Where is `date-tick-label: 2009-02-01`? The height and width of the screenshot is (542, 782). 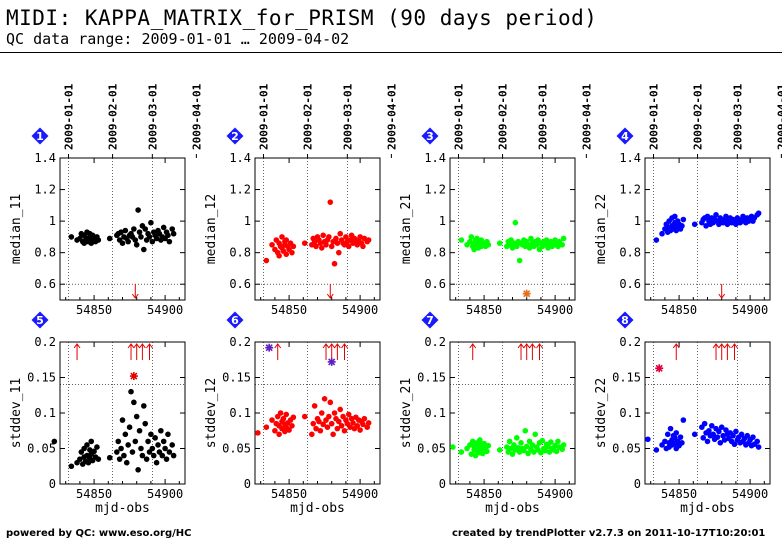 date-tick-label: 2009-02-01 is located at coordinates (113, 116).